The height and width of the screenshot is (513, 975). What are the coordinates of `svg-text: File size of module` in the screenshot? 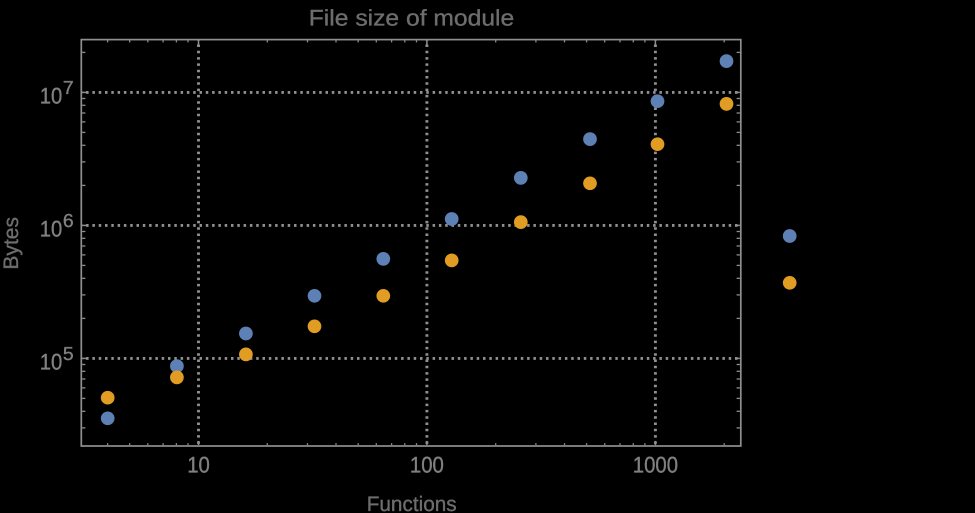 It's located at (412, 17).